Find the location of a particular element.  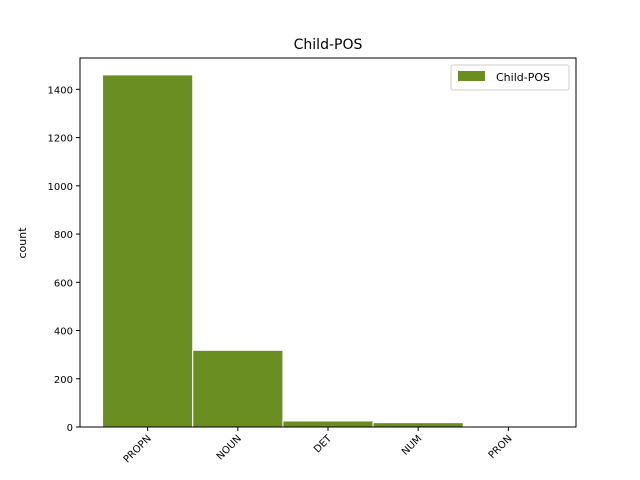

x-tick-label-noun: NOUN is located at coordinates (229, 447).